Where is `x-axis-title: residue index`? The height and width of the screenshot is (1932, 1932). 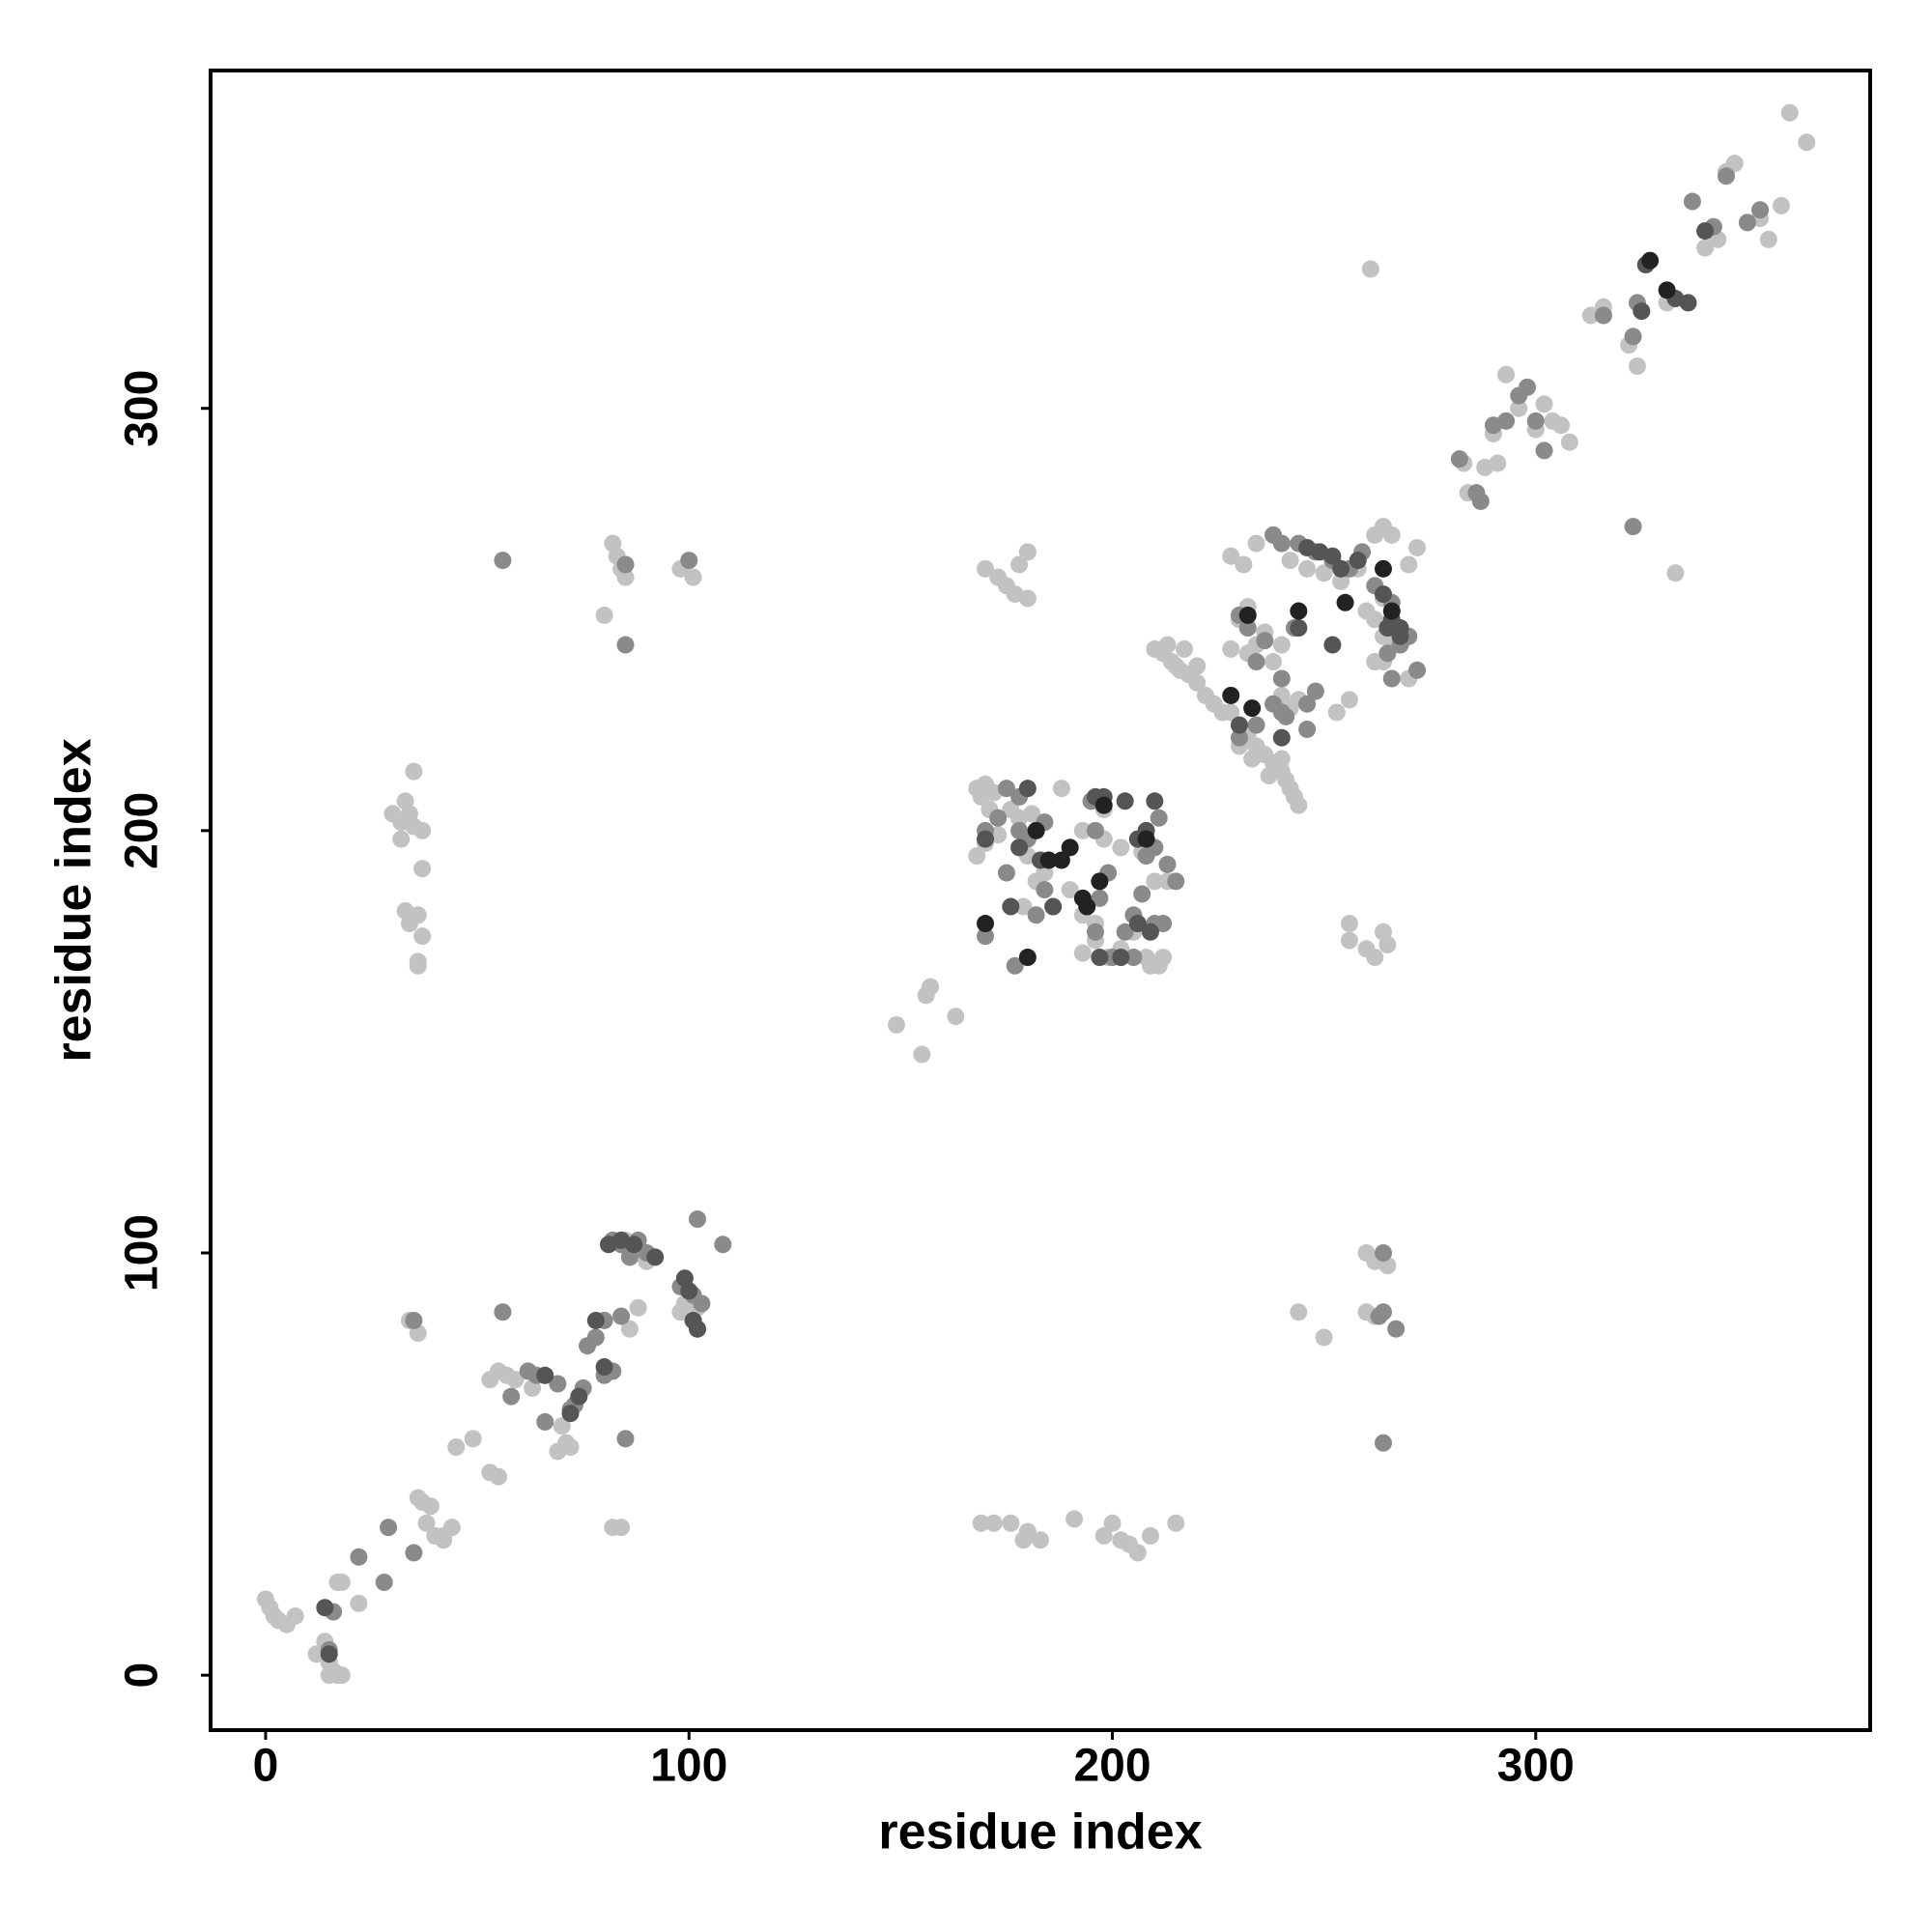
x-axis-title: residue index is located at coordinates (1040, 1832).